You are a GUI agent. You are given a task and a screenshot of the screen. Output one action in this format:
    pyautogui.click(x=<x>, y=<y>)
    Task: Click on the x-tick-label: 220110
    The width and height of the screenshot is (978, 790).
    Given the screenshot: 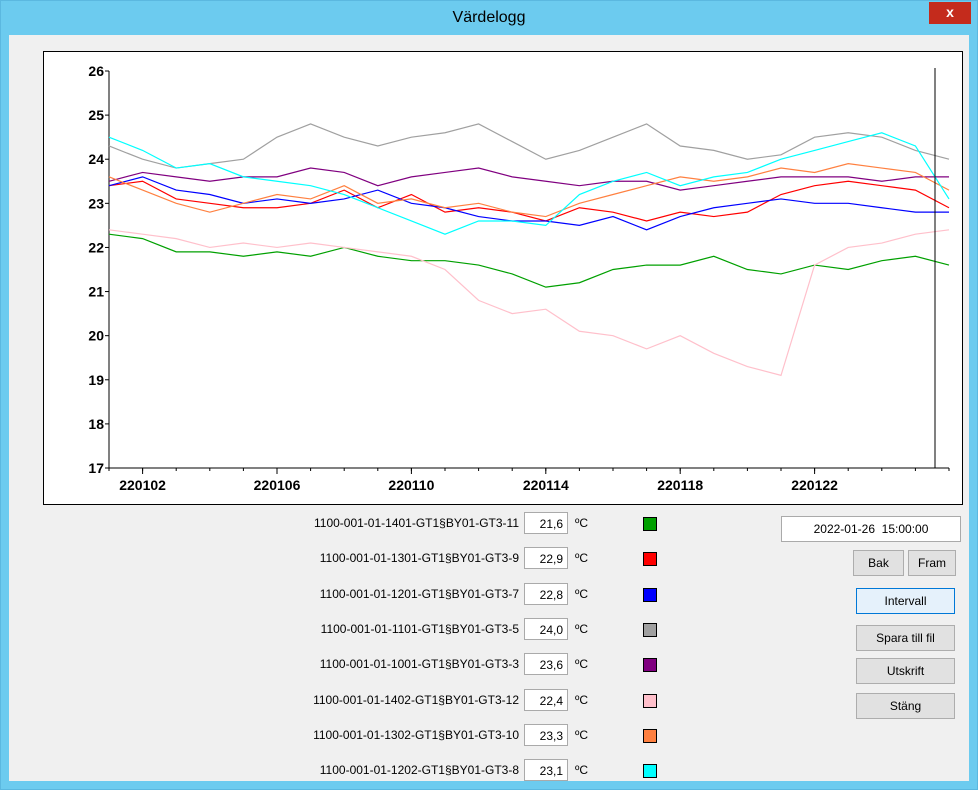 What is the action you would take?
    pyautogui.click(x=411, y=485)
    